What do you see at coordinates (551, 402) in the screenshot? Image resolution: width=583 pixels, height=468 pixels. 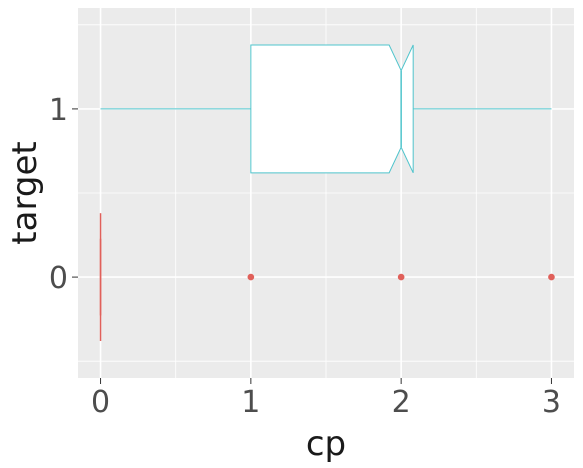 I see `x-tick-label: 3` at bounding box center [551, 402].